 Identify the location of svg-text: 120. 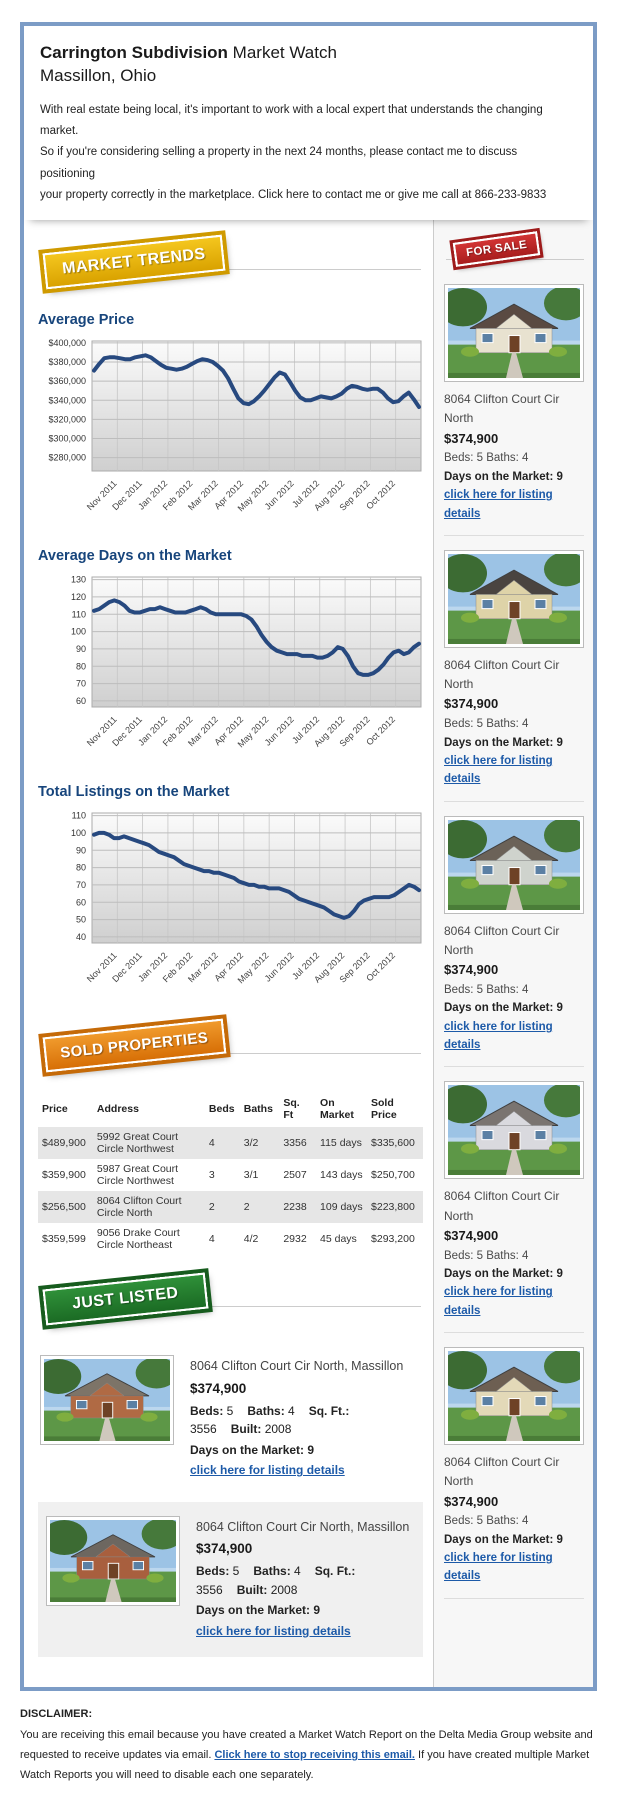
(78, 597).